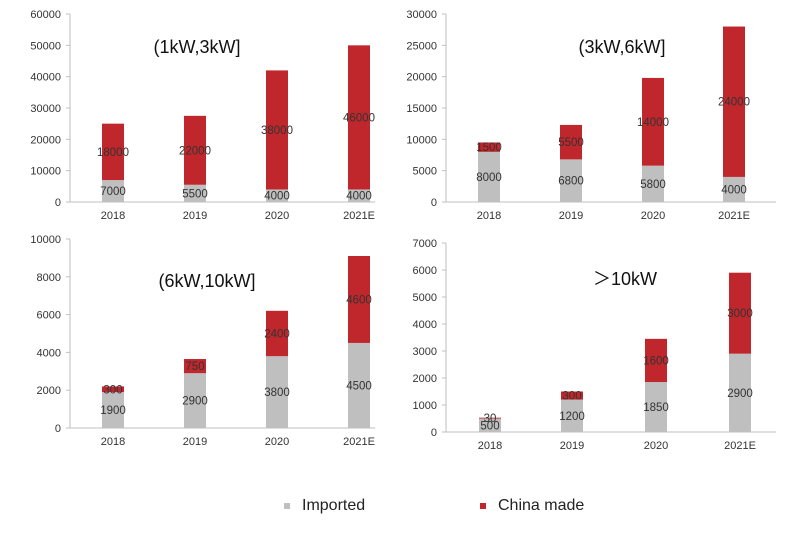 The width and height of the screenshot is (796, 543). I want to click on legend-china-made: China made, so click(532, 506).